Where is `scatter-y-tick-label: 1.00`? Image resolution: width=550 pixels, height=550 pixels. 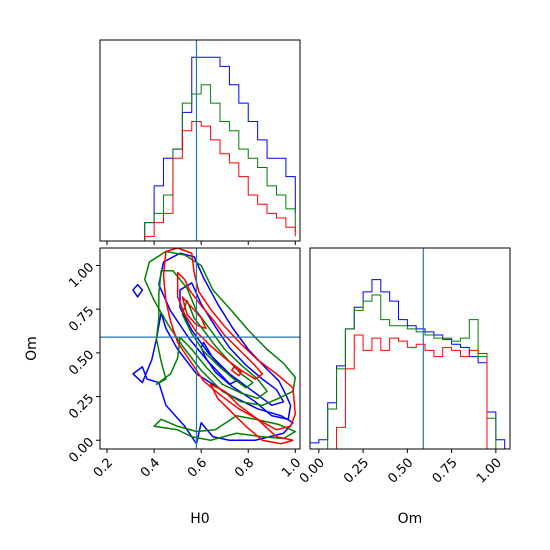 scatter-y-tick-label: 1.00 is located at coordinates (81, 275).